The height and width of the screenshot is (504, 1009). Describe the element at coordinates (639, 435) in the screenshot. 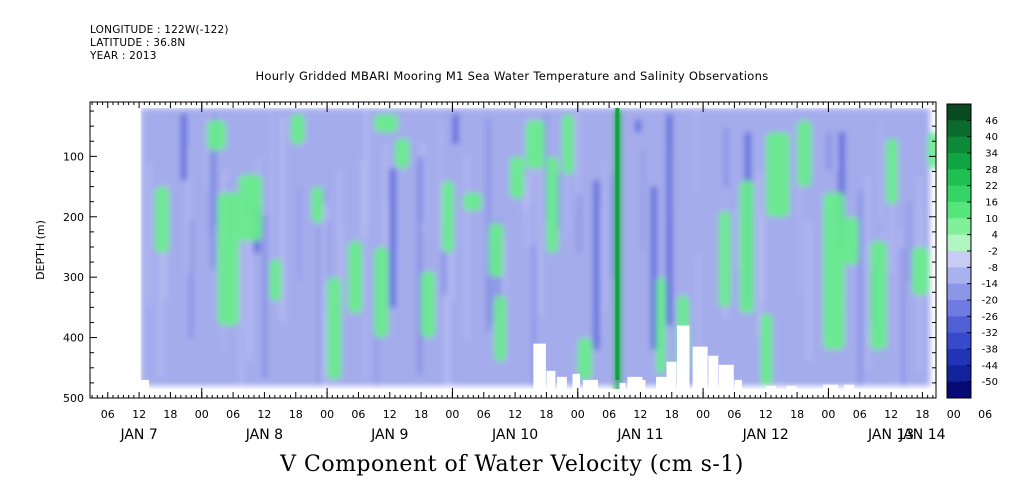

I see `x-day-label: JAN 11` at that location.